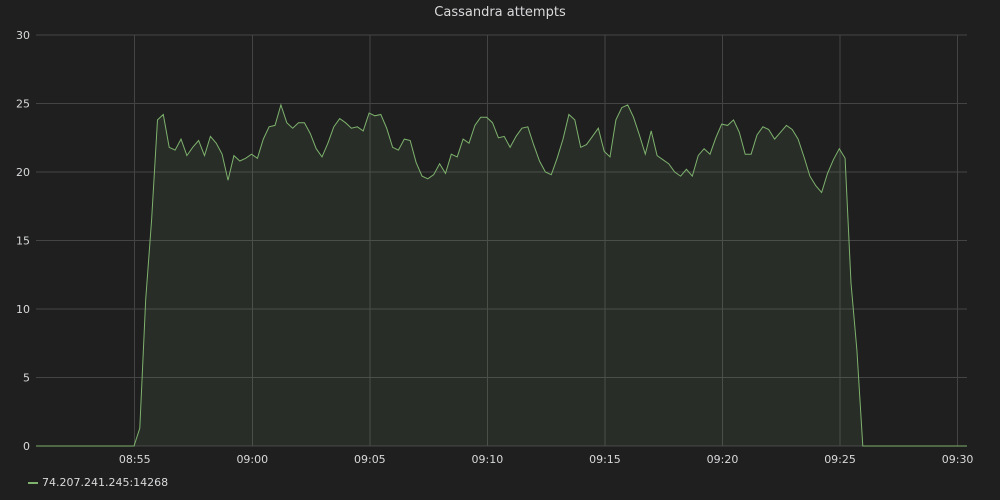 The width and height of the screenshot is (1000, 500). Describe the element at coordinates (252, 459) in the screenshot. I see `x-tick-label: 09:00` at that location.